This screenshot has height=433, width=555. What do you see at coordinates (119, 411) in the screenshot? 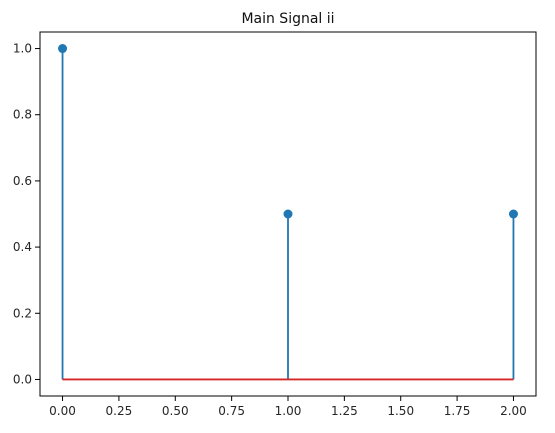
I see `x-tick-label: 0.25` at bounding box center [119, 411].